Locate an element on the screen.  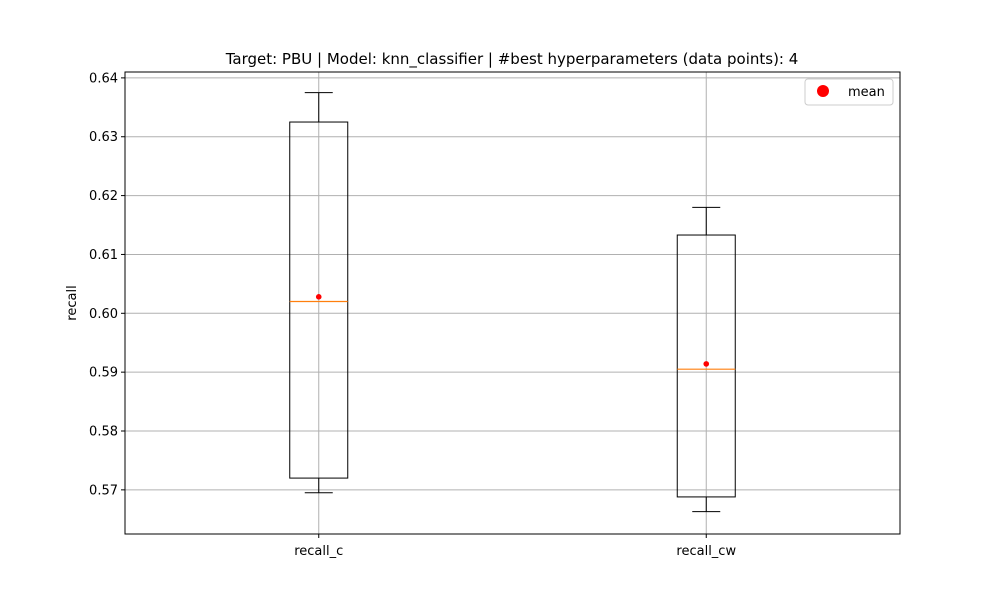
legend-mean-marker is located at coordinates (823, 91).